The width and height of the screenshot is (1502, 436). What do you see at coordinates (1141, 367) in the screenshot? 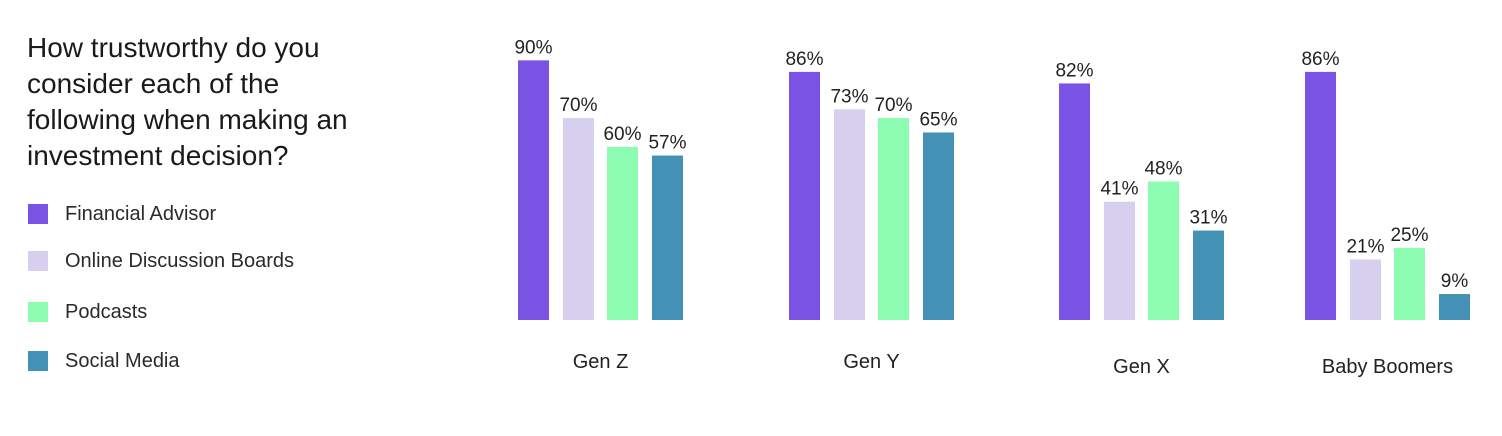
I see `category-label-gen-x: Gen X` at bounding box center [1141, 367].